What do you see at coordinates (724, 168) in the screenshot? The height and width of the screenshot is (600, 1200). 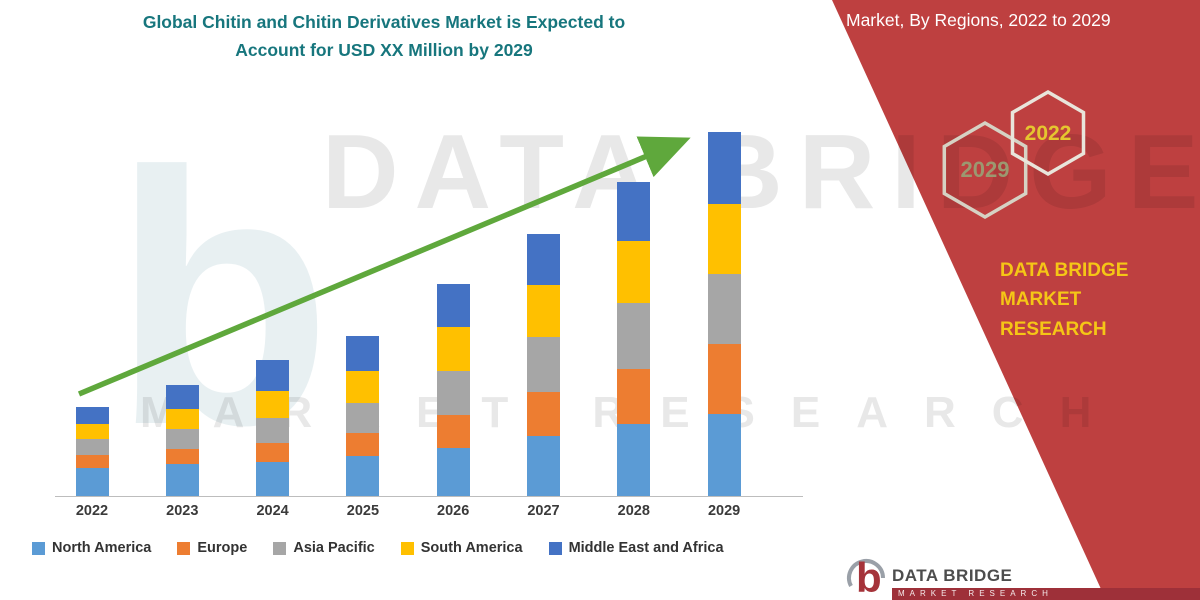 I see `segment-middle-east-and-africa-2029` at bounding box center [724, 168].